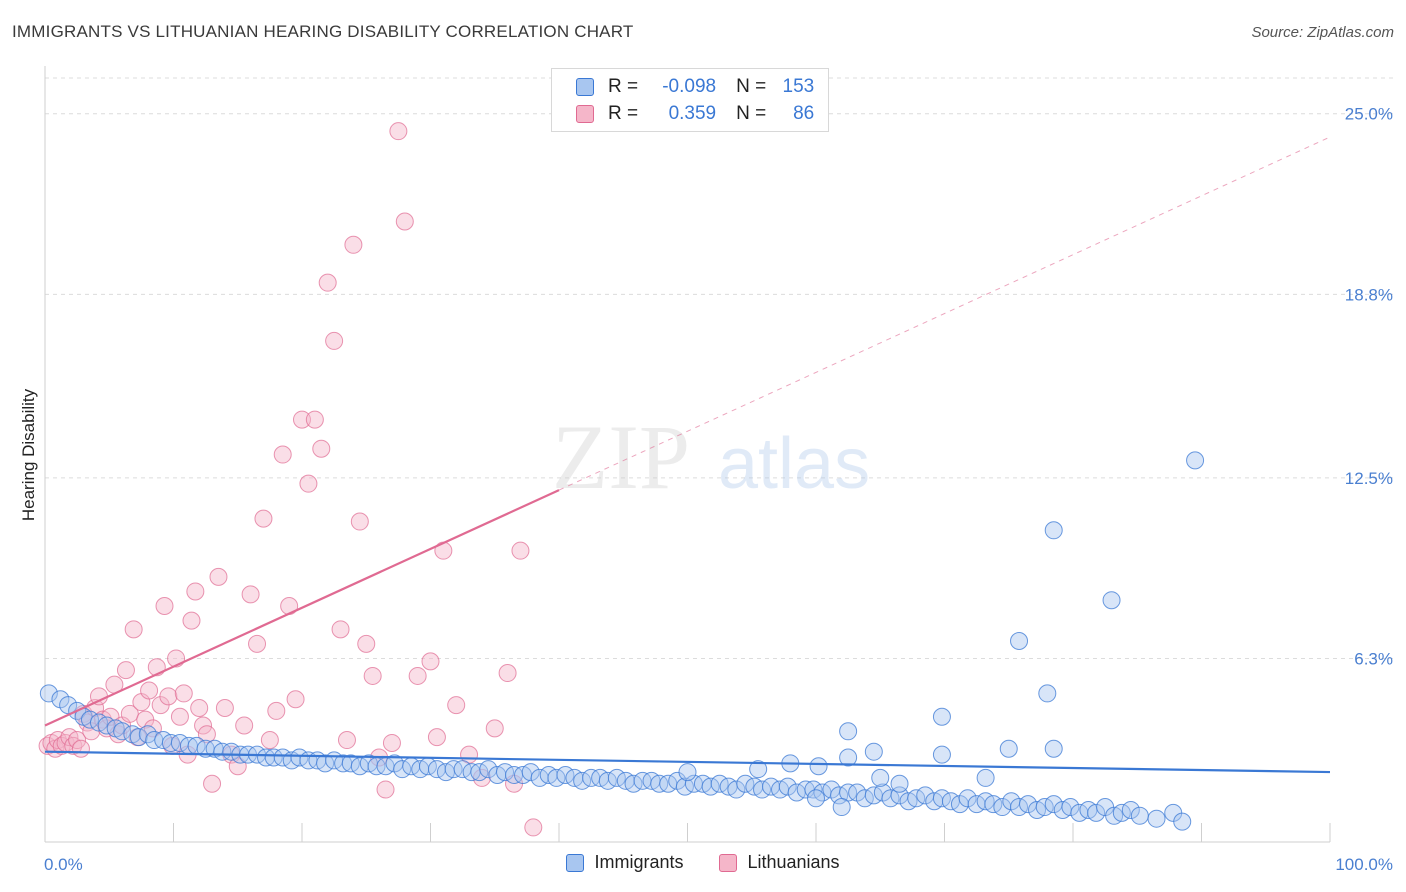  What do you see at coordinates (793, 862) in the screenshot?
I see `bottom-legend-label-lithuanians: Lithuanians` at bounding box center [793, 862].